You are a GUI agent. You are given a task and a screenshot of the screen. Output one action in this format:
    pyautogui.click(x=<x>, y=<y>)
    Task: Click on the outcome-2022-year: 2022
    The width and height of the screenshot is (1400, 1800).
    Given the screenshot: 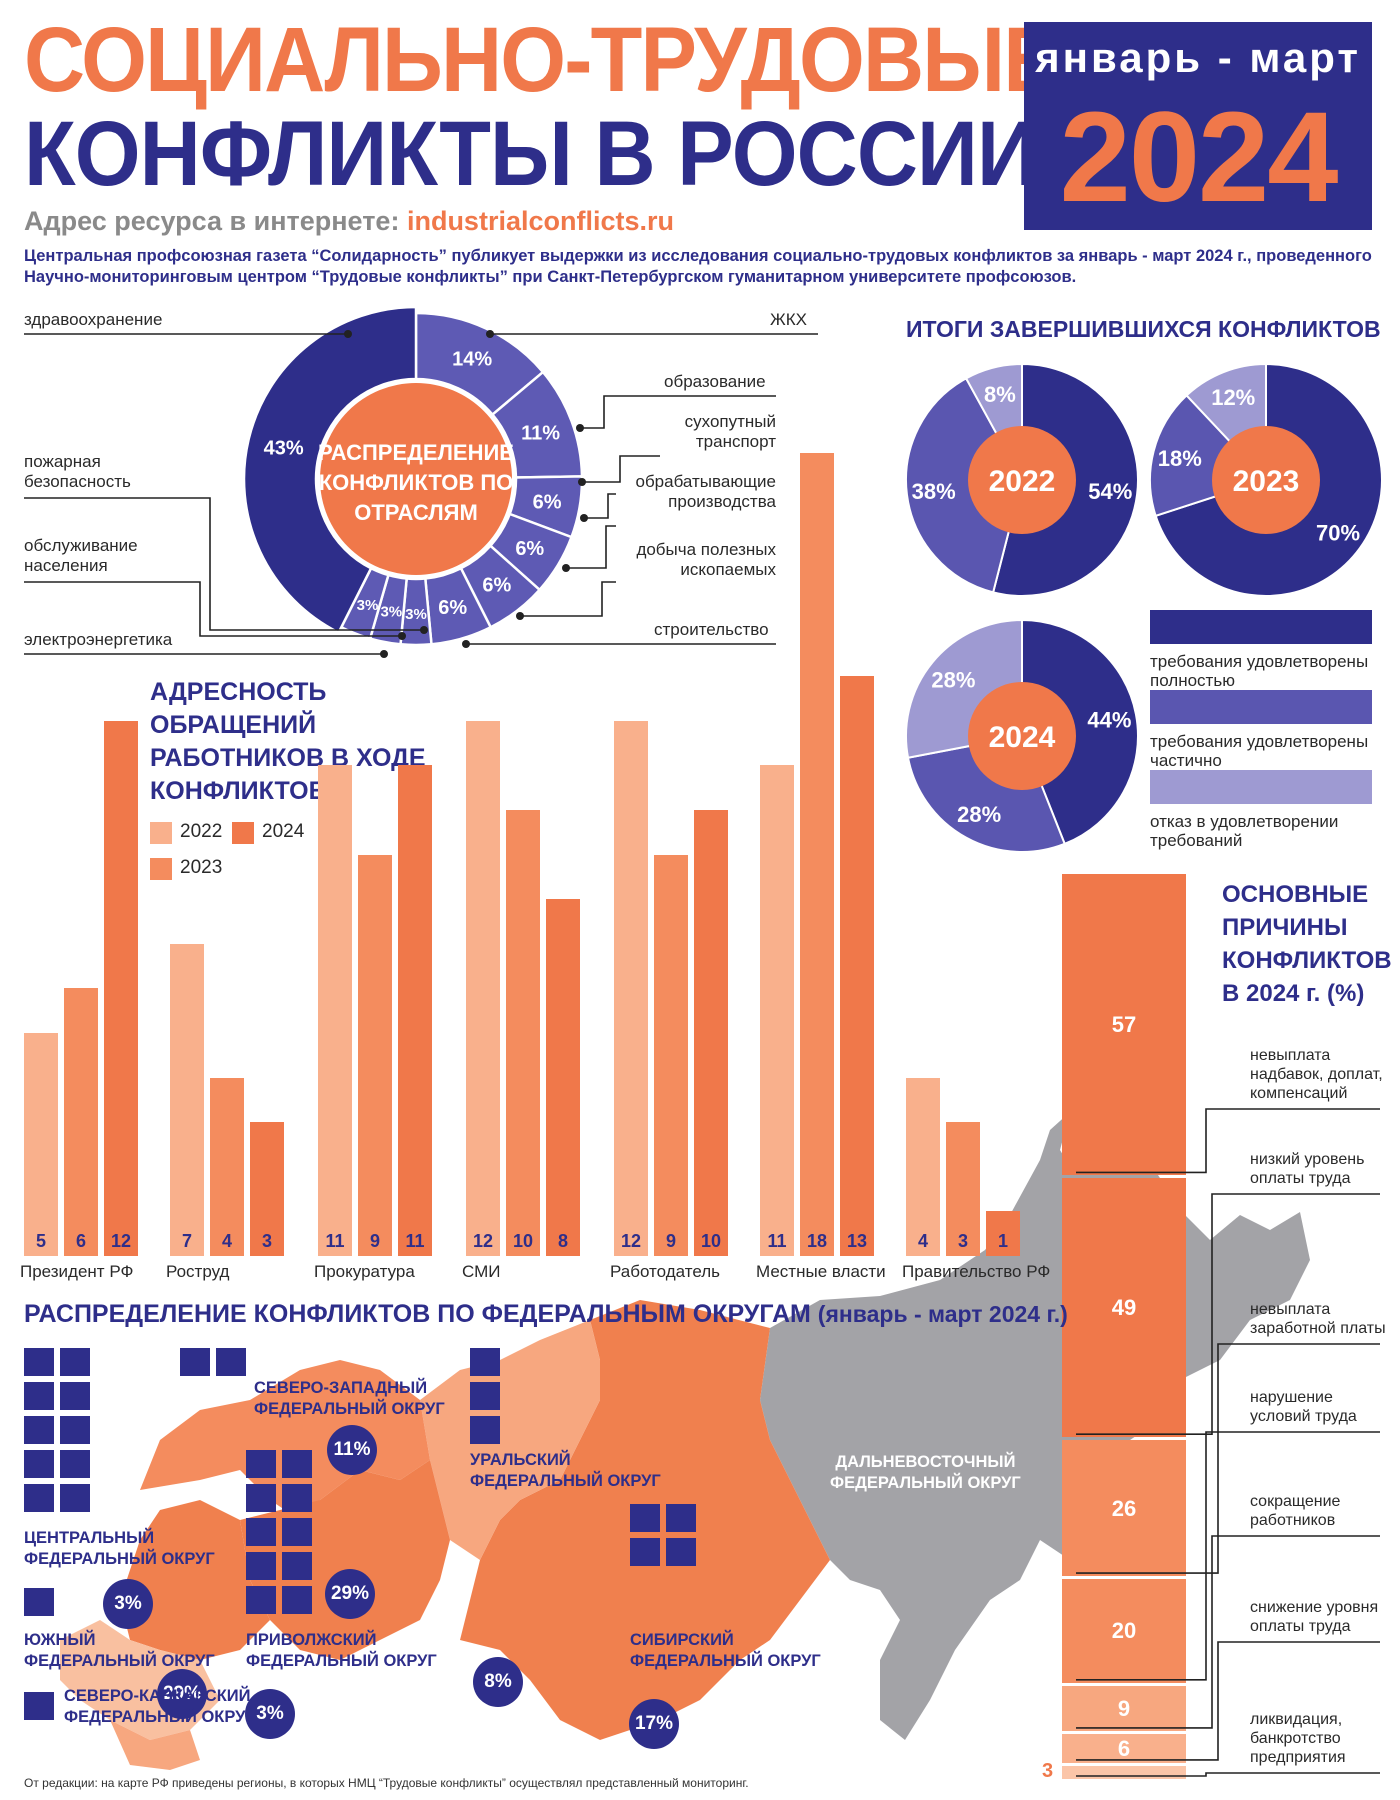 What is the action you would take?
    pyautogui.click(x=1022, y=481)
    